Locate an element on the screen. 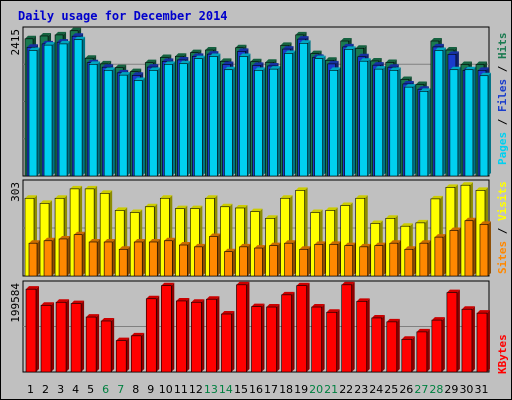 The height and width of the screenshot is (400, 512). x-tick-label: 2 is located at coordinates (45, 389).